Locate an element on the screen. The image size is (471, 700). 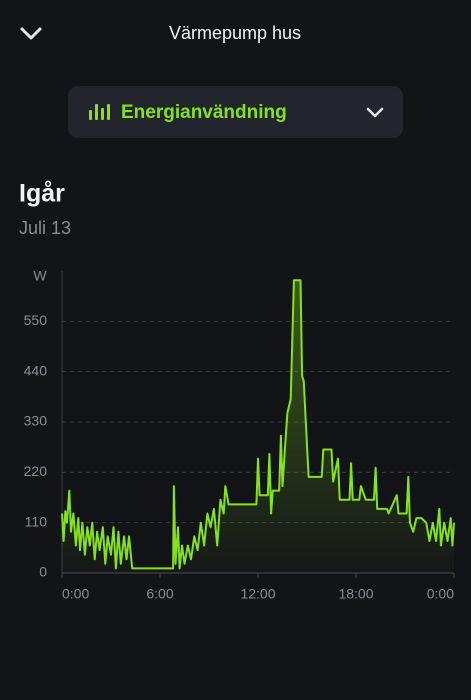
y-tick-label: 110 is located at coordinates (36, 521).